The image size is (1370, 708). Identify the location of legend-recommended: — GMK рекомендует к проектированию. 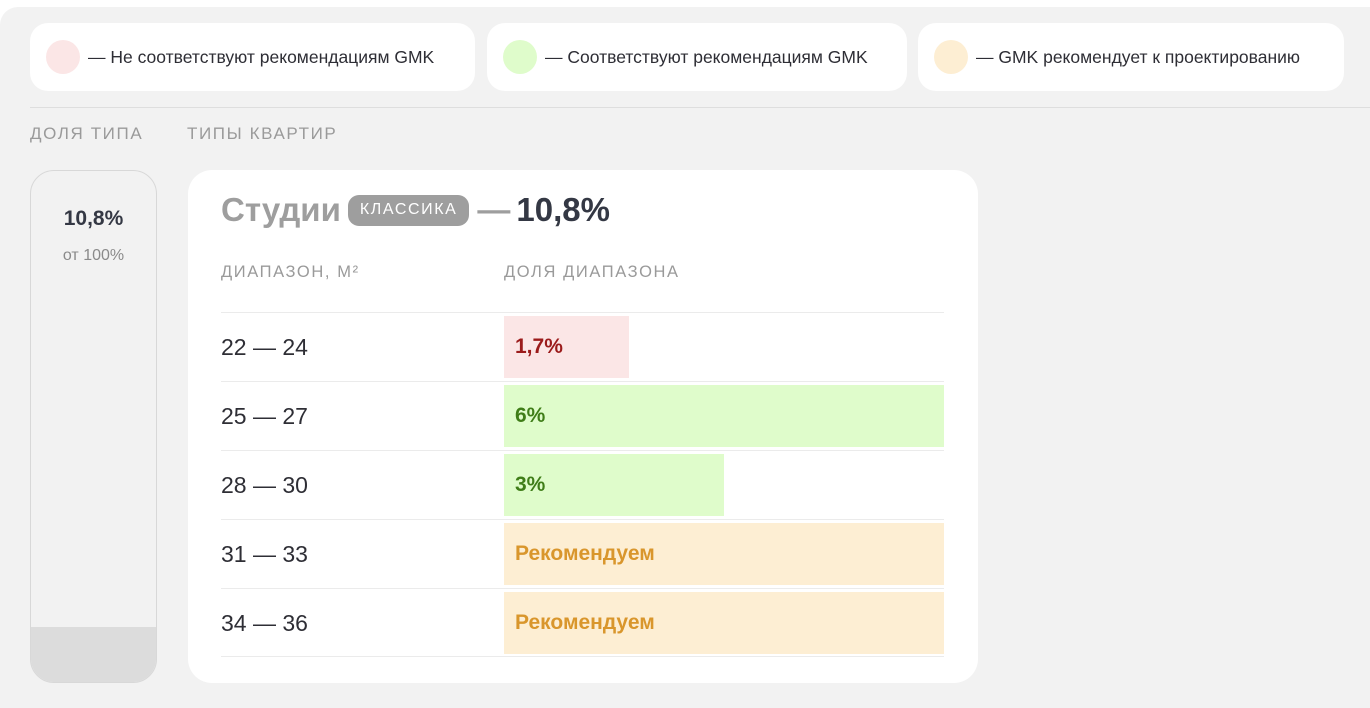
(1131, 57).